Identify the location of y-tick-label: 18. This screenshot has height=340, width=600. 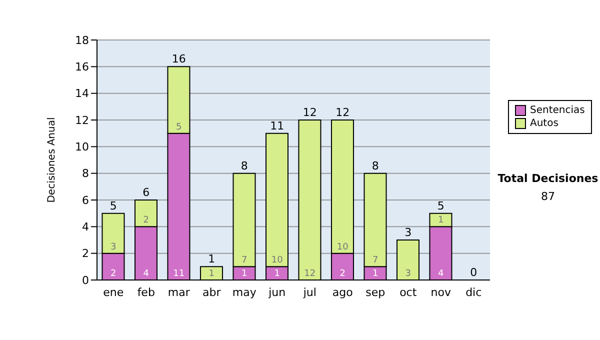
(82, 40).